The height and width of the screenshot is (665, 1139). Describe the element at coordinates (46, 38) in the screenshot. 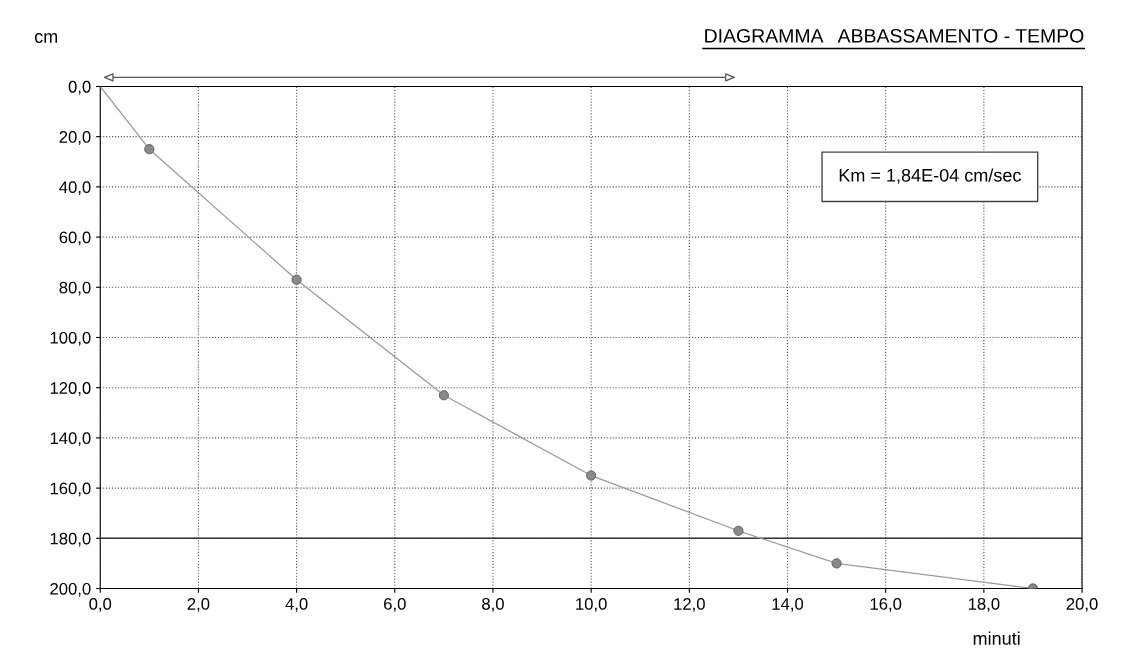

I see `y-axis-title: cm` at that location.